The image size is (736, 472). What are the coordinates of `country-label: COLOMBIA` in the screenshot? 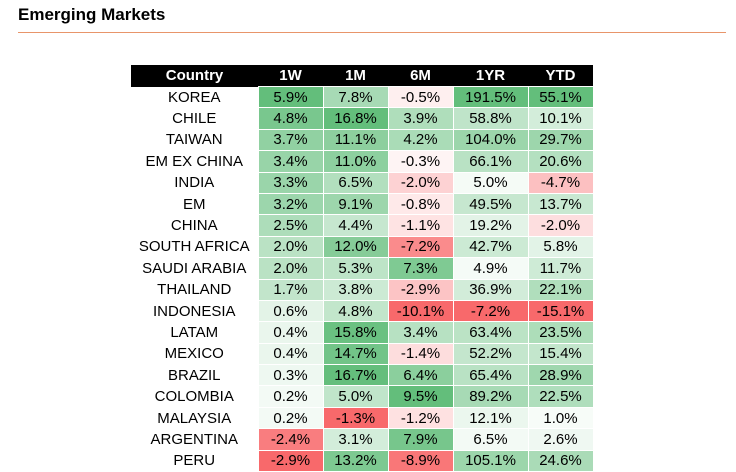 It's located at (194, 397).